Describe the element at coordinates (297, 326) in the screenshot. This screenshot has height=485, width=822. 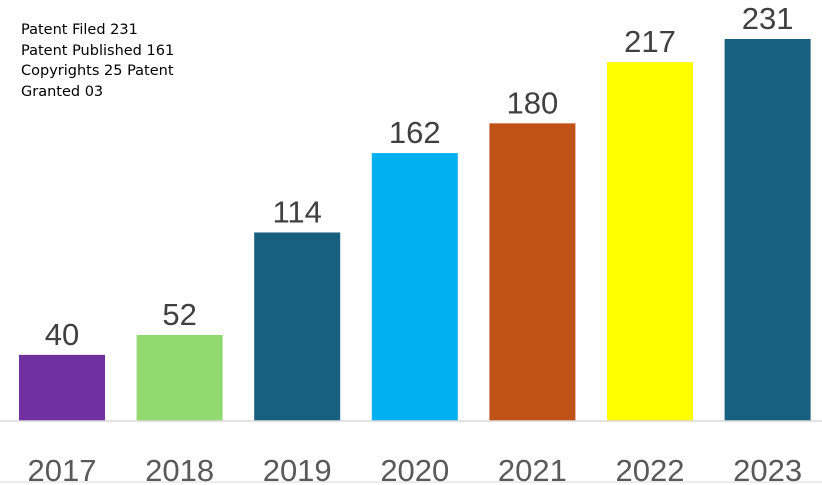
I see `bar-2019` at that location.